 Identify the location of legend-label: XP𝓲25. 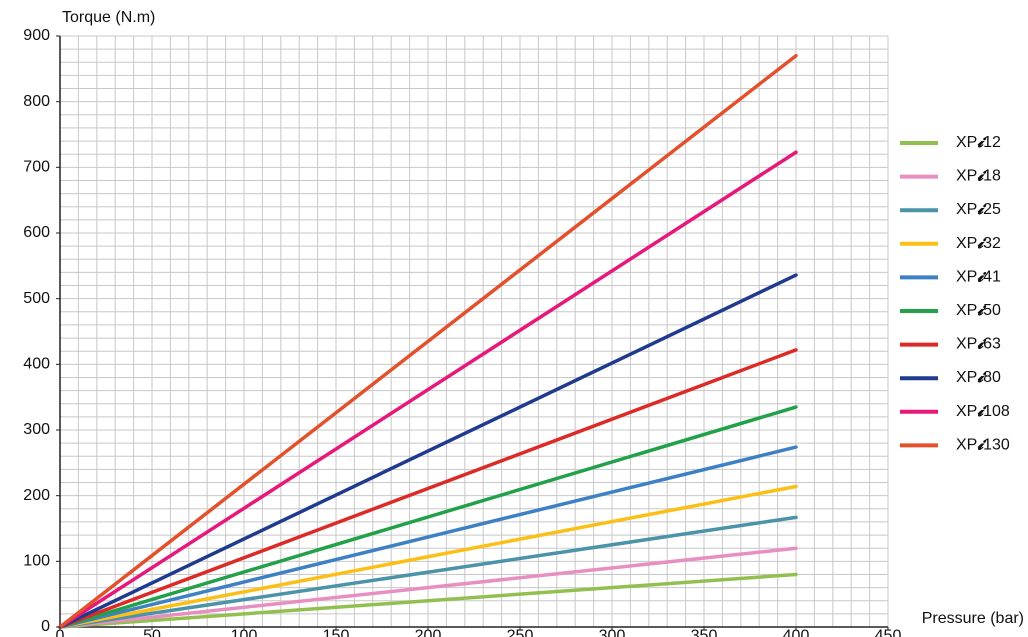
(978, 209).